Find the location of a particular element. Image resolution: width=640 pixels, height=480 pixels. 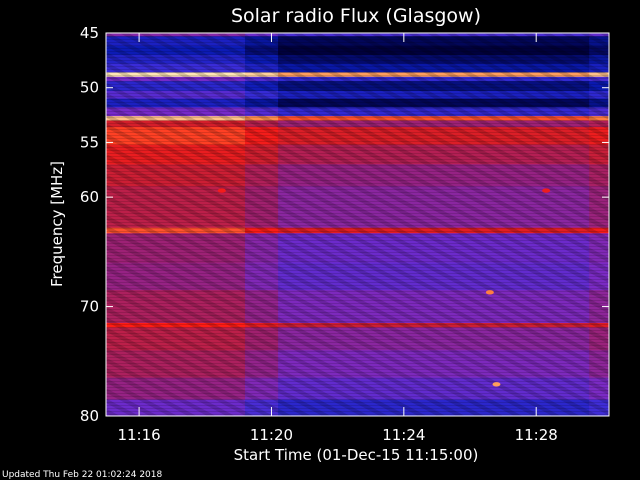

y-axis-title: Frequency [MHz] is located at coordinates (57, 224).